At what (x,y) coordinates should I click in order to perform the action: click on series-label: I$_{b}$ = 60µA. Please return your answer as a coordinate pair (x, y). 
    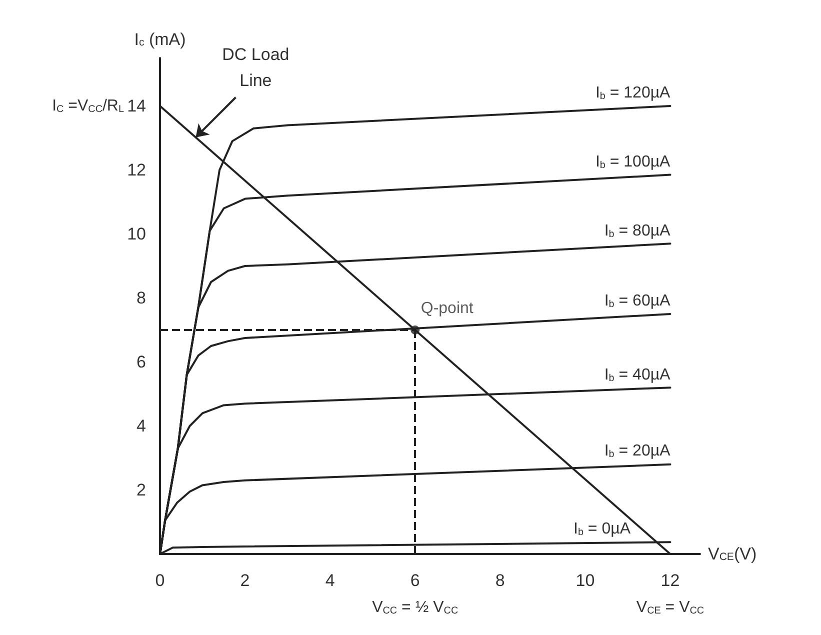
    Looking at the image, I should click on (637, 301).